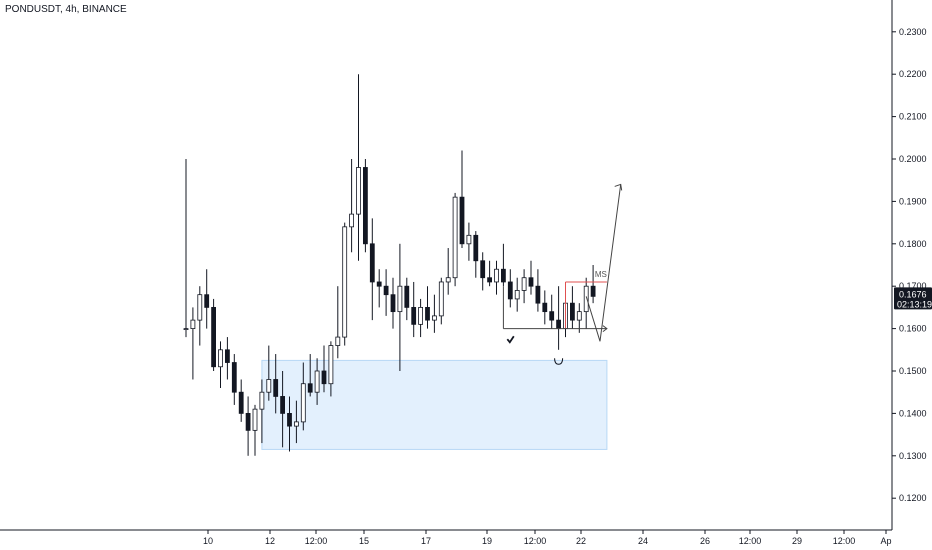  I want to click on x-tick-label: 22, so click(581, 541).